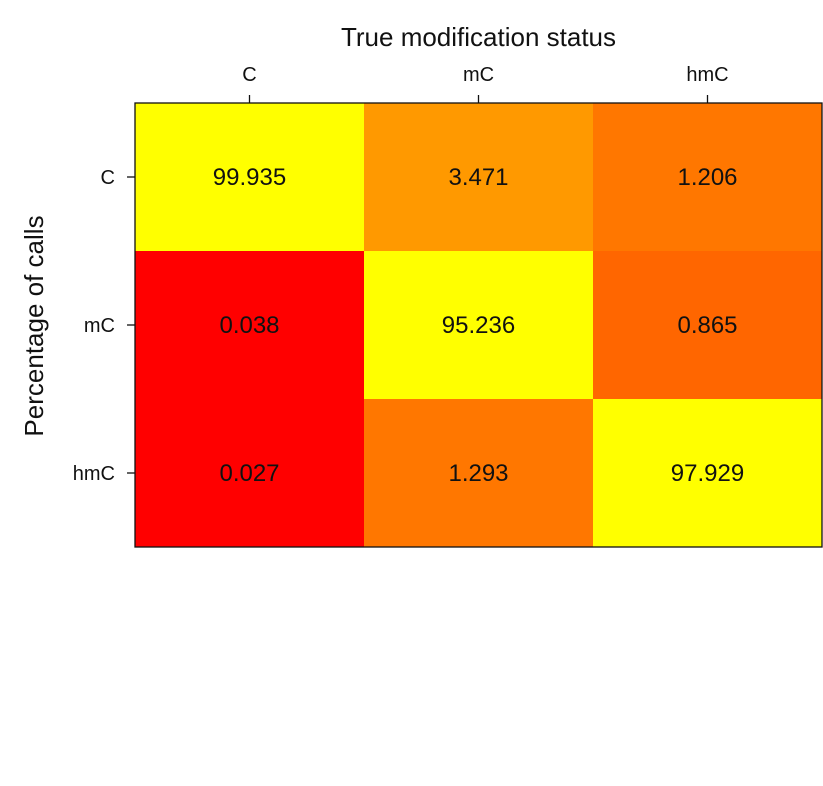 The height and width of the screenshot is (786, 823). I want to click on cell-value-label: 1.206, so click(707, 177).